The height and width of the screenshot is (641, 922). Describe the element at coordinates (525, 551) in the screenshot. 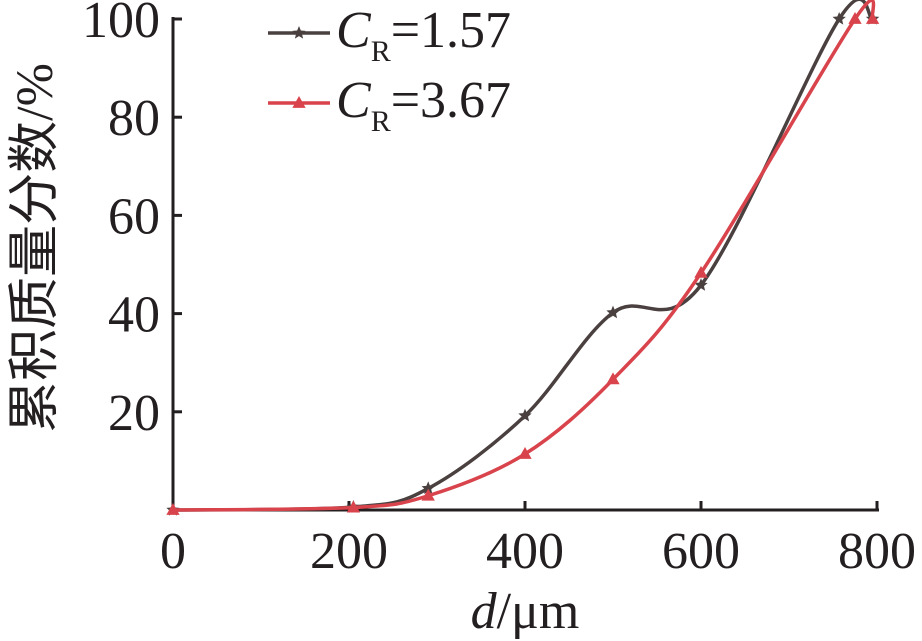

I see `x-tick-label: 400` at that location.